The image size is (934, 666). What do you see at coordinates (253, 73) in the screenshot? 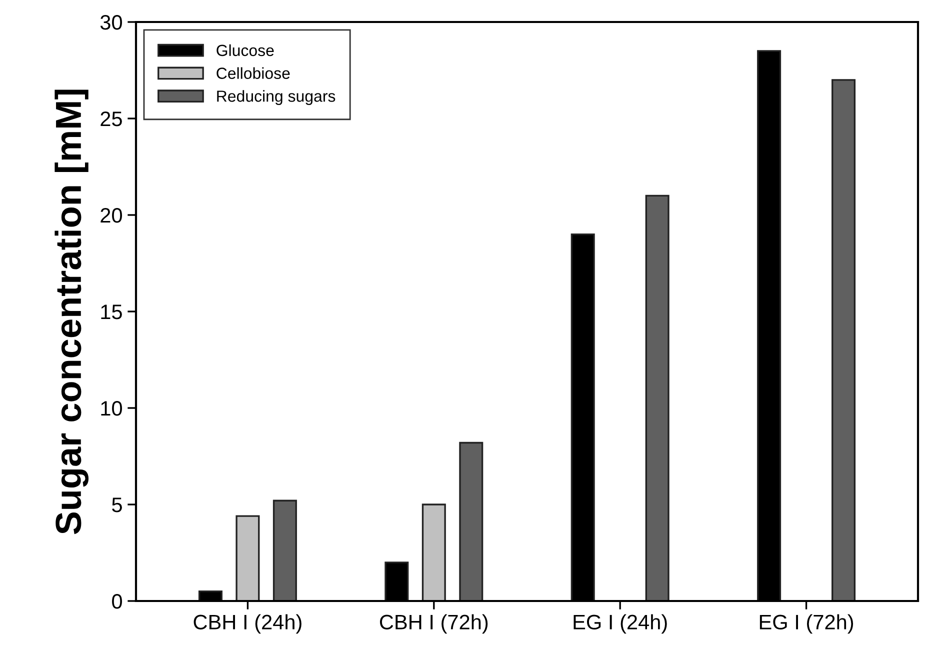
I see `legend-label: Cellobiose` at bounding box center [253, 73].